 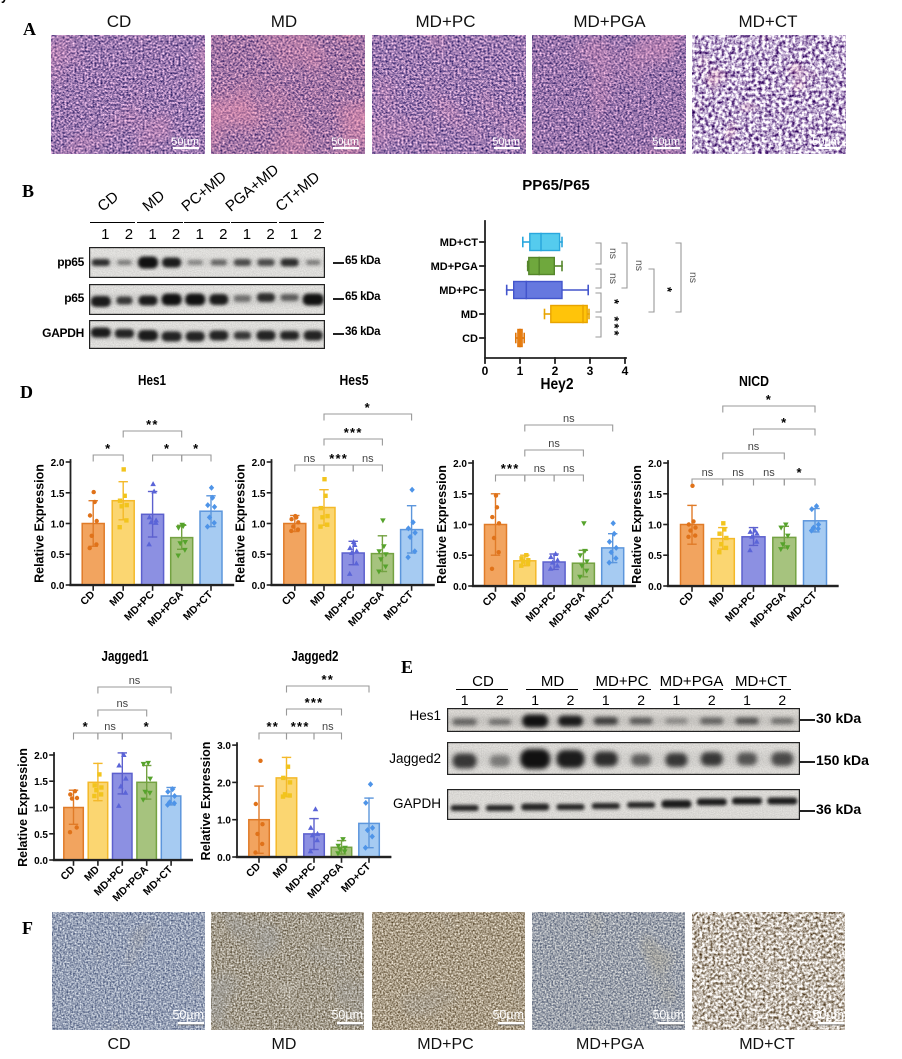 What do you see at coordinates (754, 381) in the screenshot?
I see `svg-text: NICD` at bounding box center [754, 381].